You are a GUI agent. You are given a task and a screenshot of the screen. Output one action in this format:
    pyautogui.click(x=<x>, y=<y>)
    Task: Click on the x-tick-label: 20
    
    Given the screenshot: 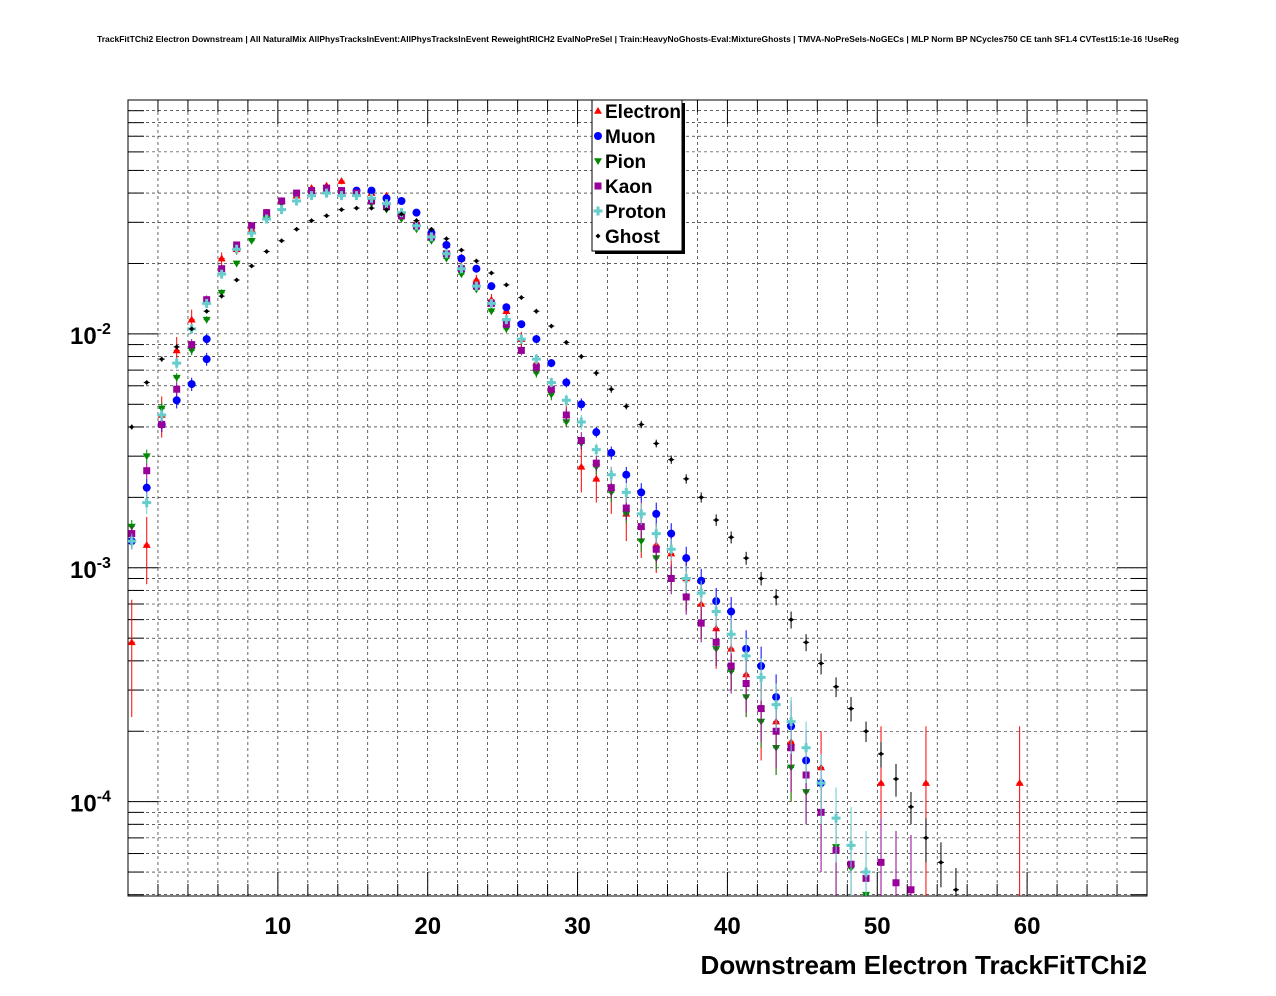 What is the action you would take?
    pyautogui.click(x=427, y=926)
    